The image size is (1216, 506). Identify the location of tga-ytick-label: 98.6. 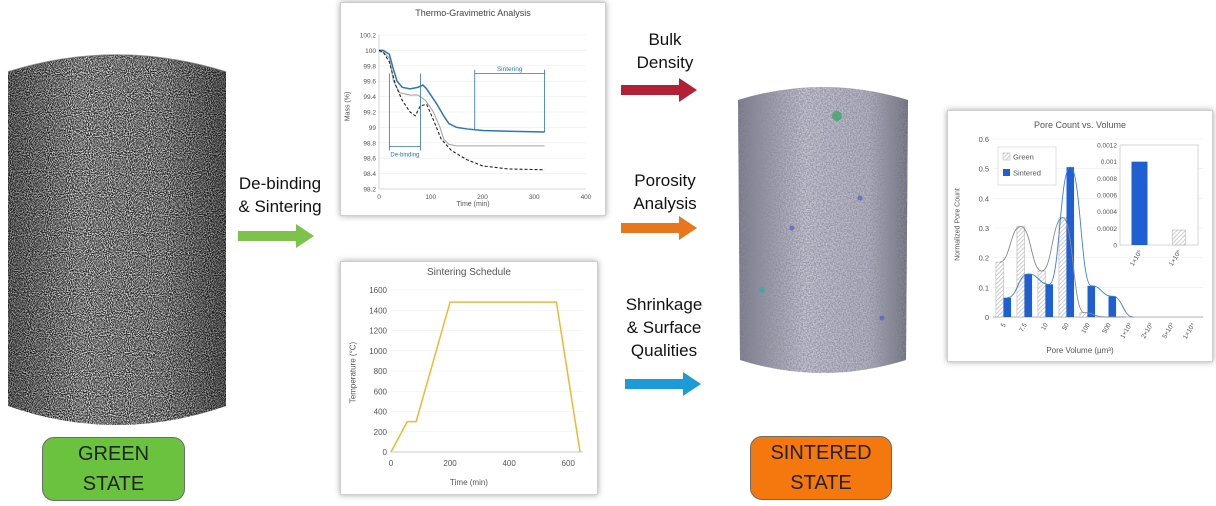
(369, 159).